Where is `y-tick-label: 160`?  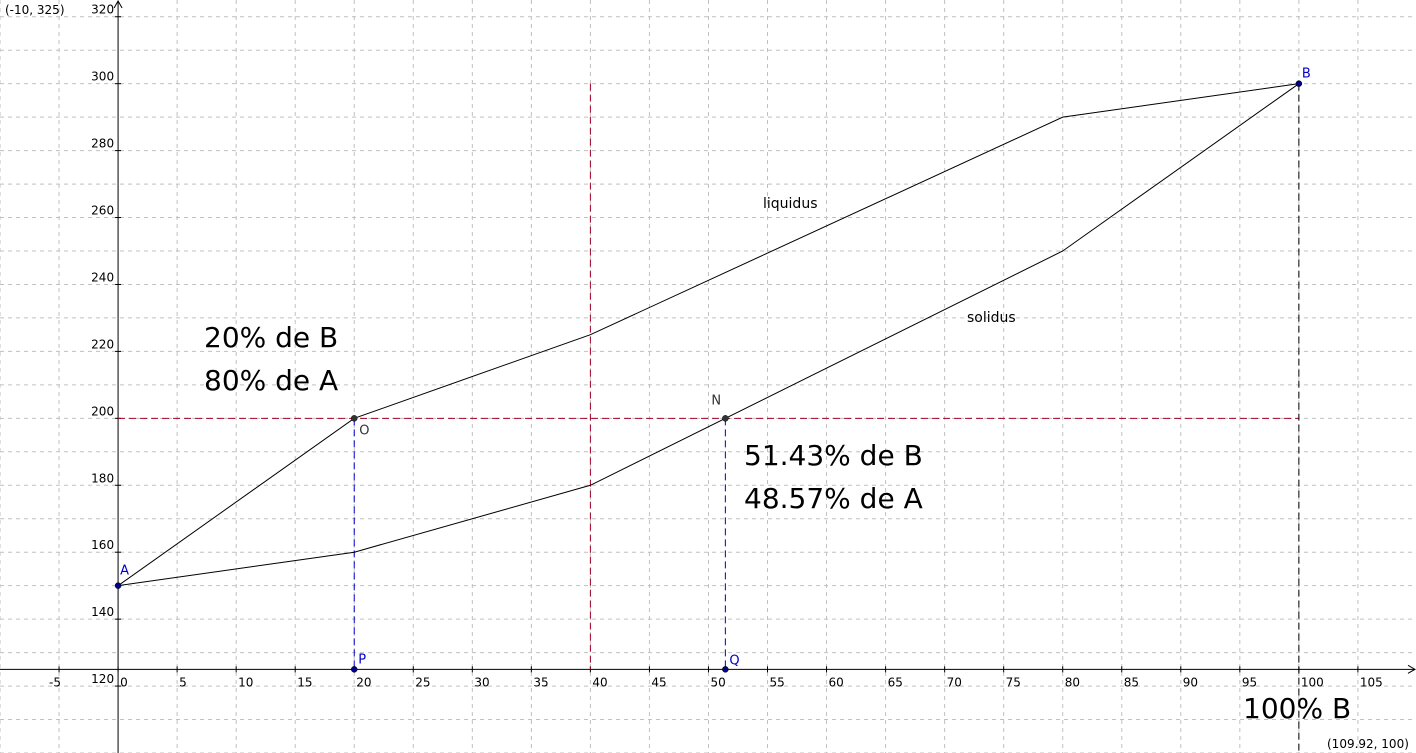
y-tick-label: 160 is located at coordinates (102, 545).